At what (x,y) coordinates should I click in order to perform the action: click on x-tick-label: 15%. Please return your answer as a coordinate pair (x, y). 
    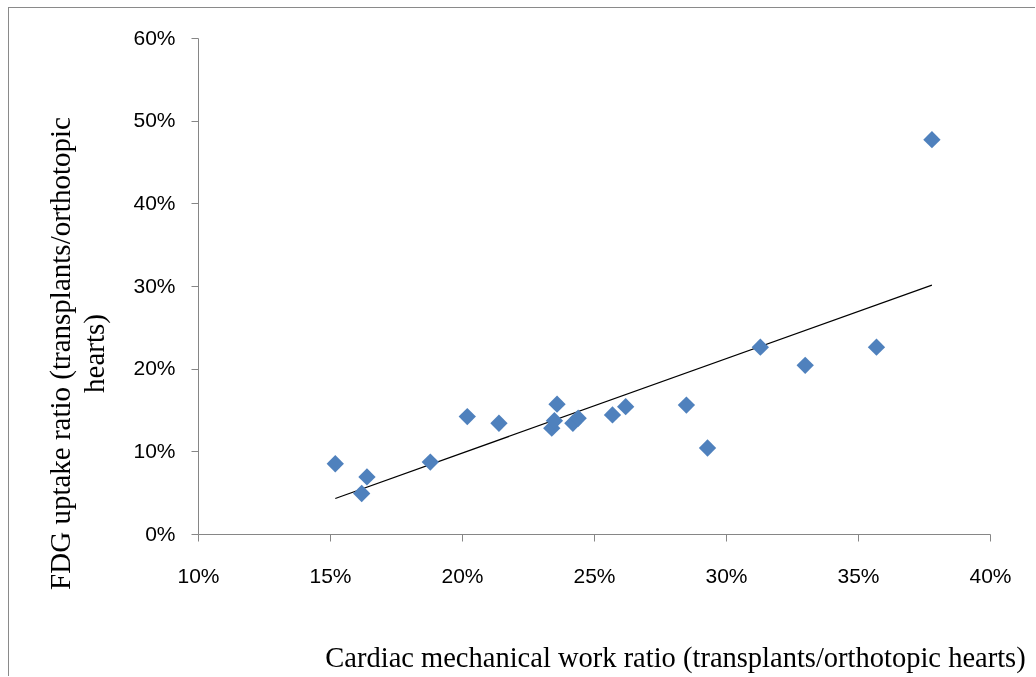
    Looking at the image, I should click on (330, 575).